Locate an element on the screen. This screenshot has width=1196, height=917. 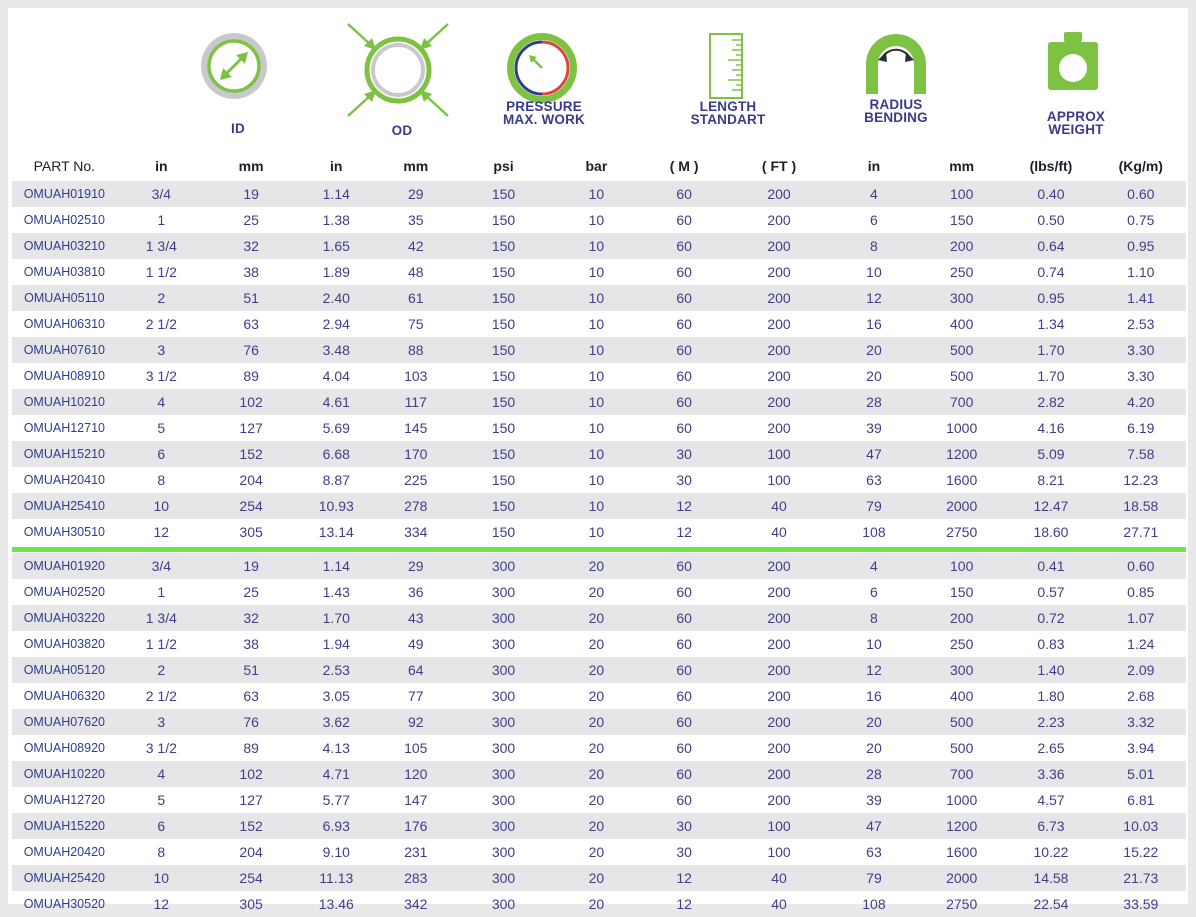
table-cell: 1600 is located at coordinates (962, 852).